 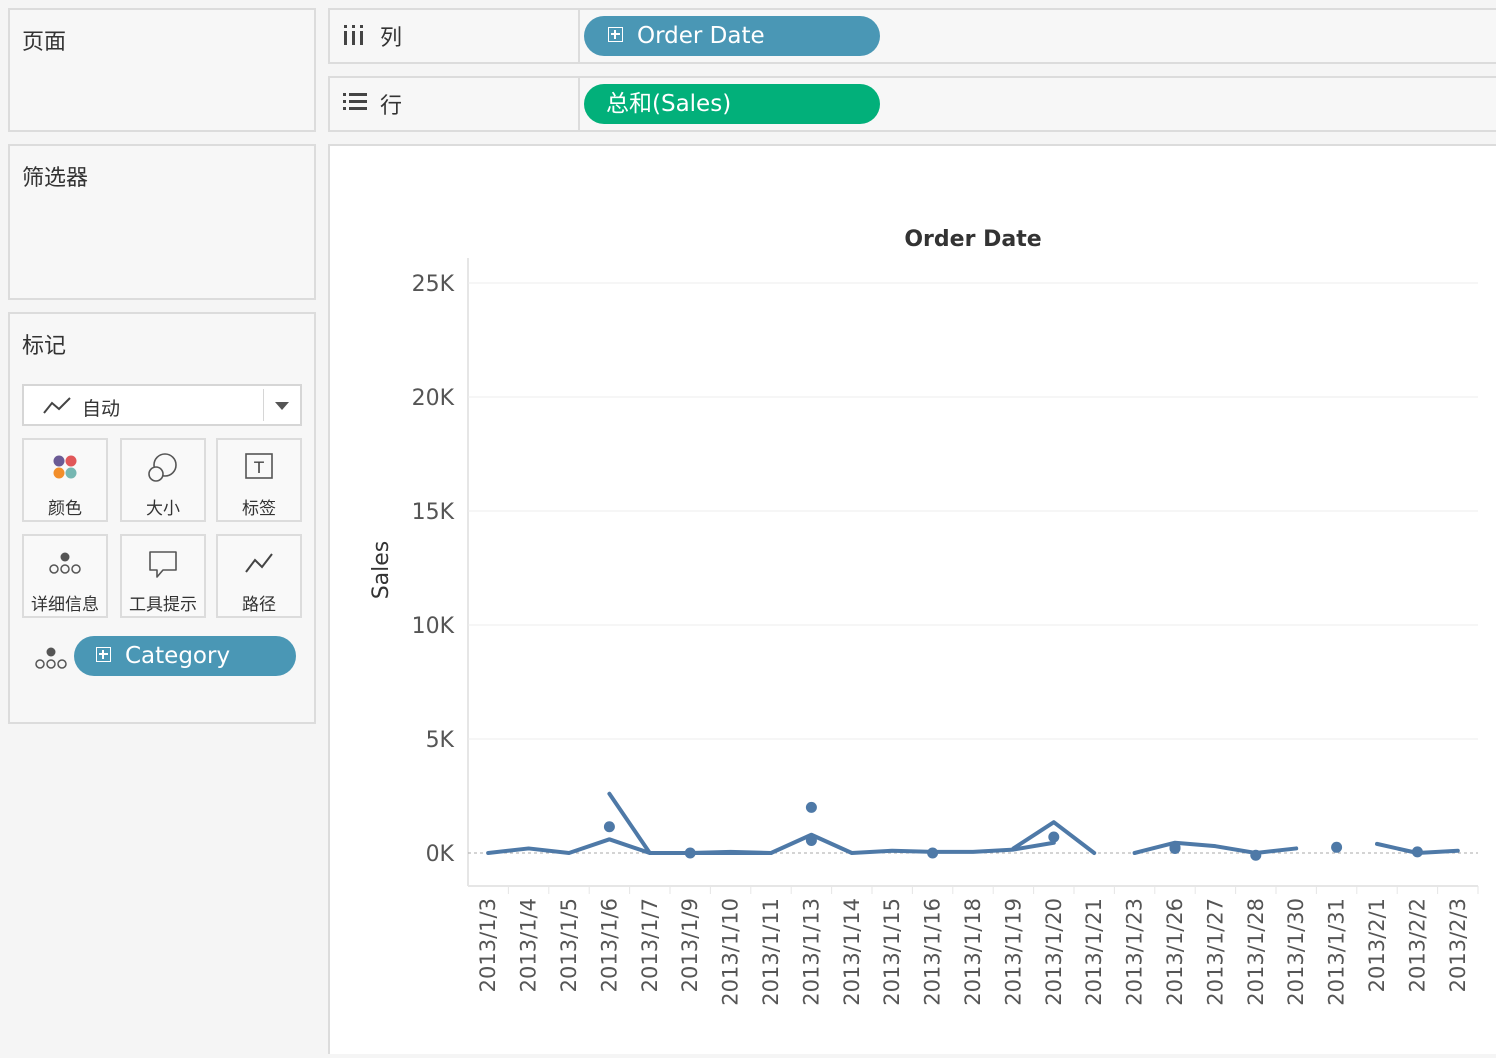 I want to click on tooltip-button-label: 工具提示, so click(x=163, y=605).